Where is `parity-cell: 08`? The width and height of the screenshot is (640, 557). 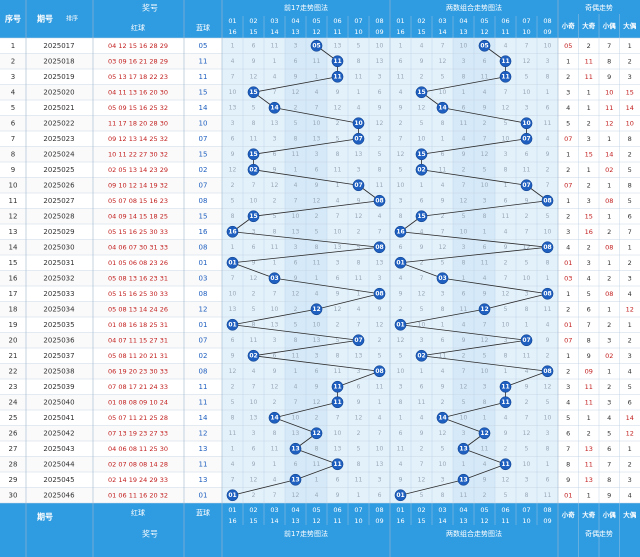
parity-cell: 08 is located at coordinates (609, 294).